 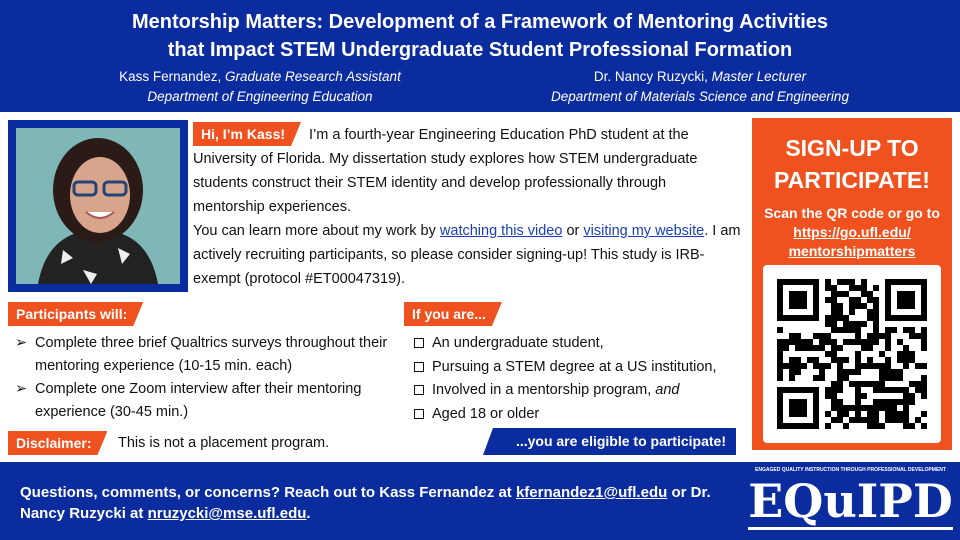 I want to click on qr-code, so click(x=852, y=354).